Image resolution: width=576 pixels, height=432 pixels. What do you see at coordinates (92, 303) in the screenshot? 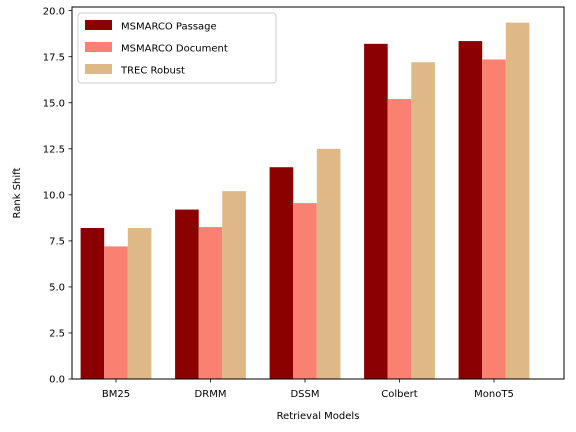
I see `bar-bm25-msmarco-passage` at bounding box center [92, 303].